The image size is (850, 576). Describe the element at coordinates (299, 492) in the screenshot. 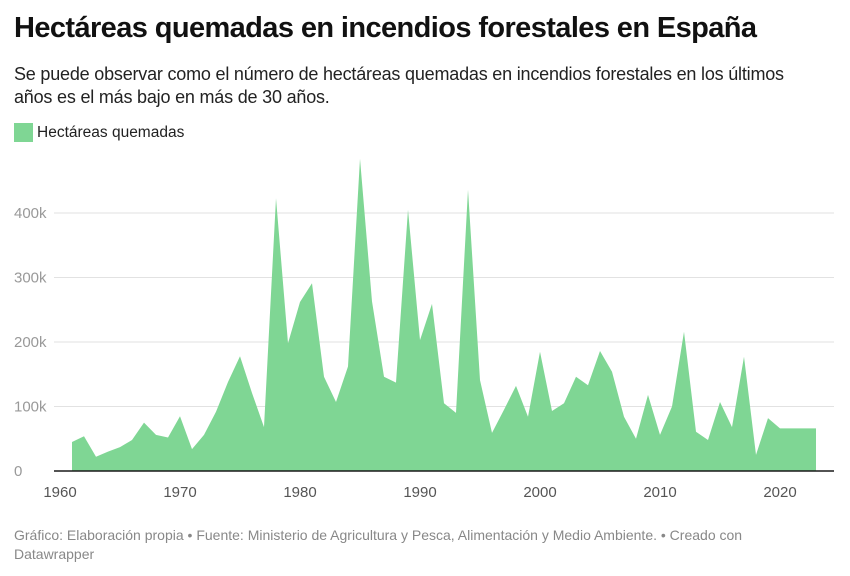

I see `x-tick-label: 1980` at that location.